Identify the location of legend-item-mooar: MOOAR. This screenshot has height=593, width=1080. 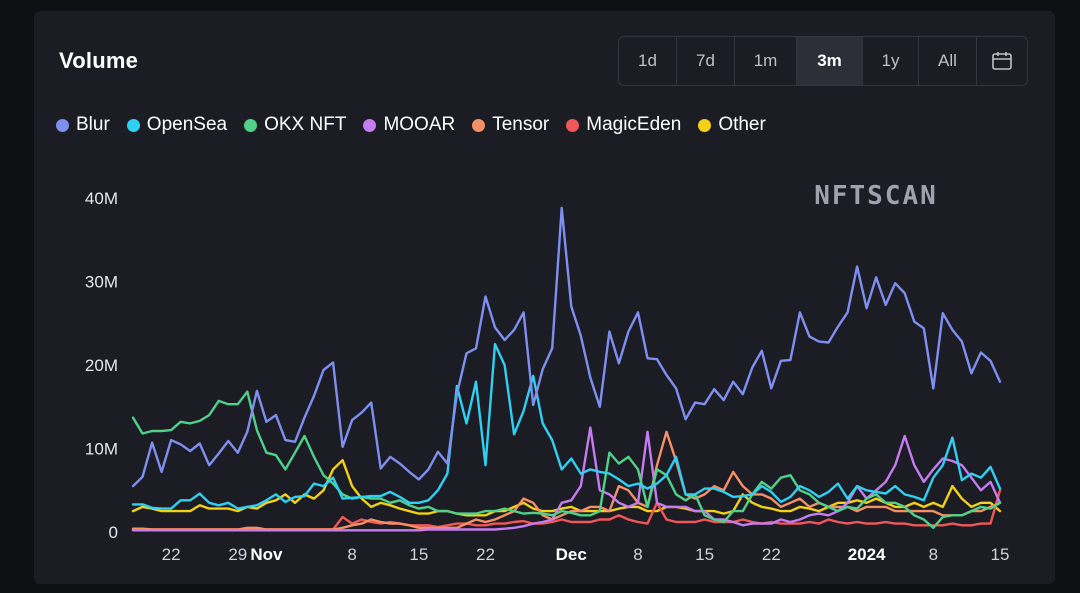
(409, 125).